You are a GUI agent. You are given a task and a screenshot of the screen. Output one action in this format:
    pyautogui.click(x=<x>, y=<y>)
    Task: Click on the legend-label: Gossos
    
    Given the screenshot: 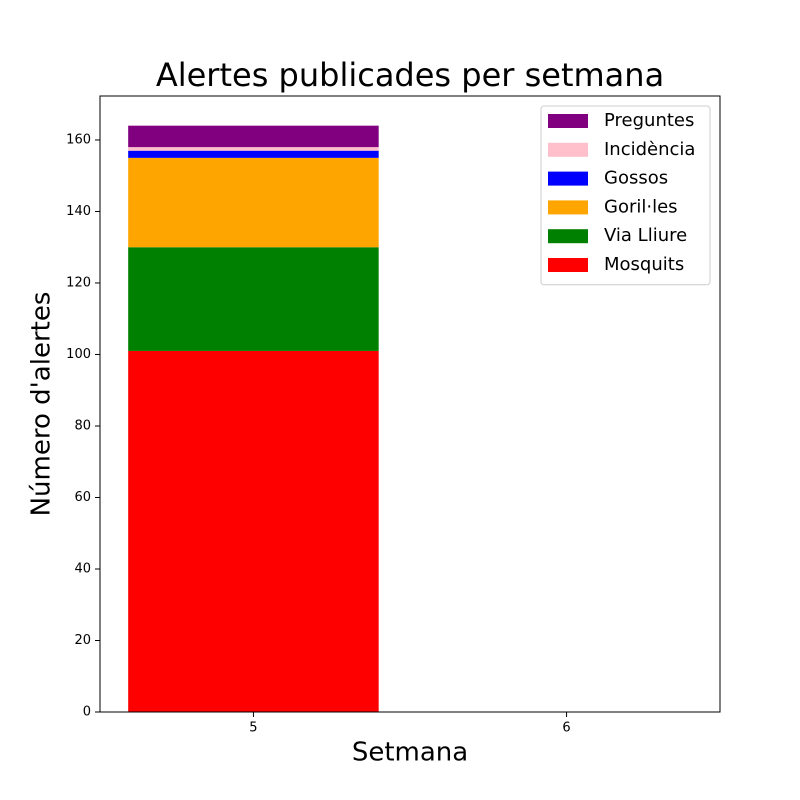 What is the action you would take?
    pyautogui.click(x=636, y=178)
    